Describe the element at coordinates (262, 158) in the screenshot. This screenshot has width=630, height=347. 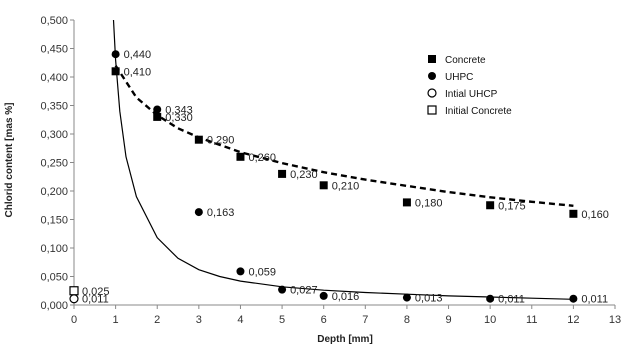
I see `concrete-data-label: 0,260` at that location.